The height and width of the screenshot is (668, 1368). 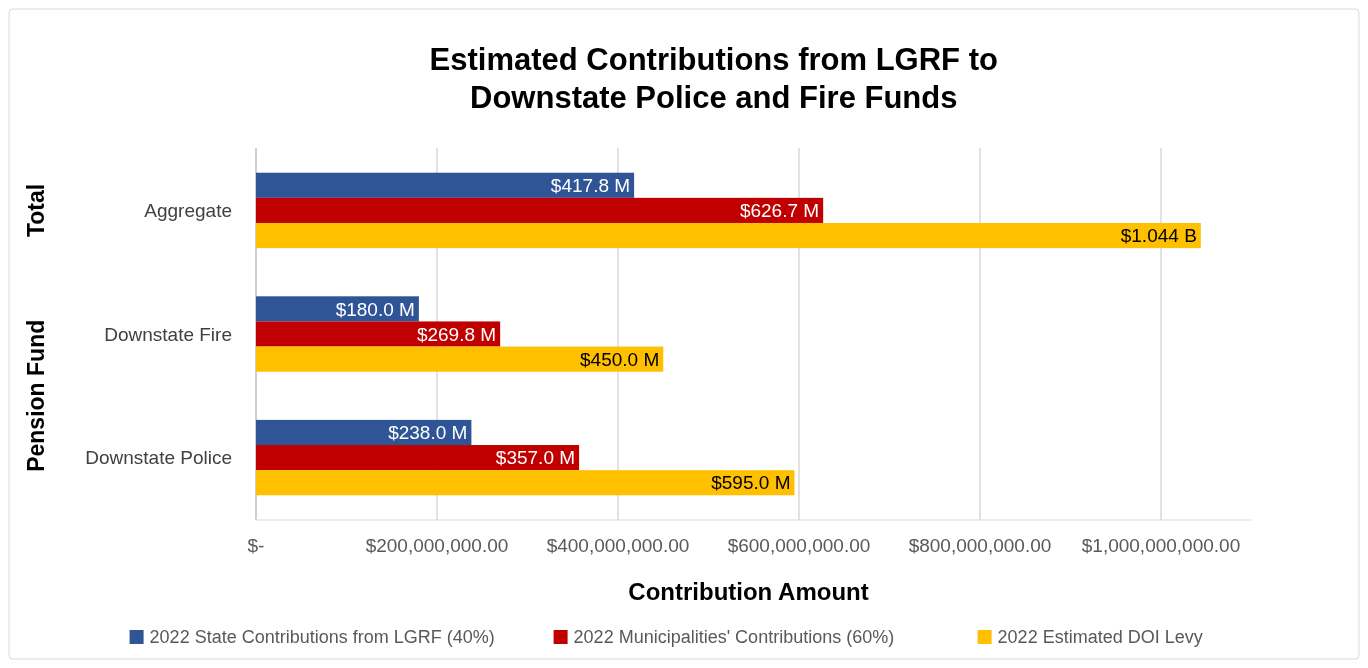 I want to click on x-tick-label: $-, so click(x=256, y=545).